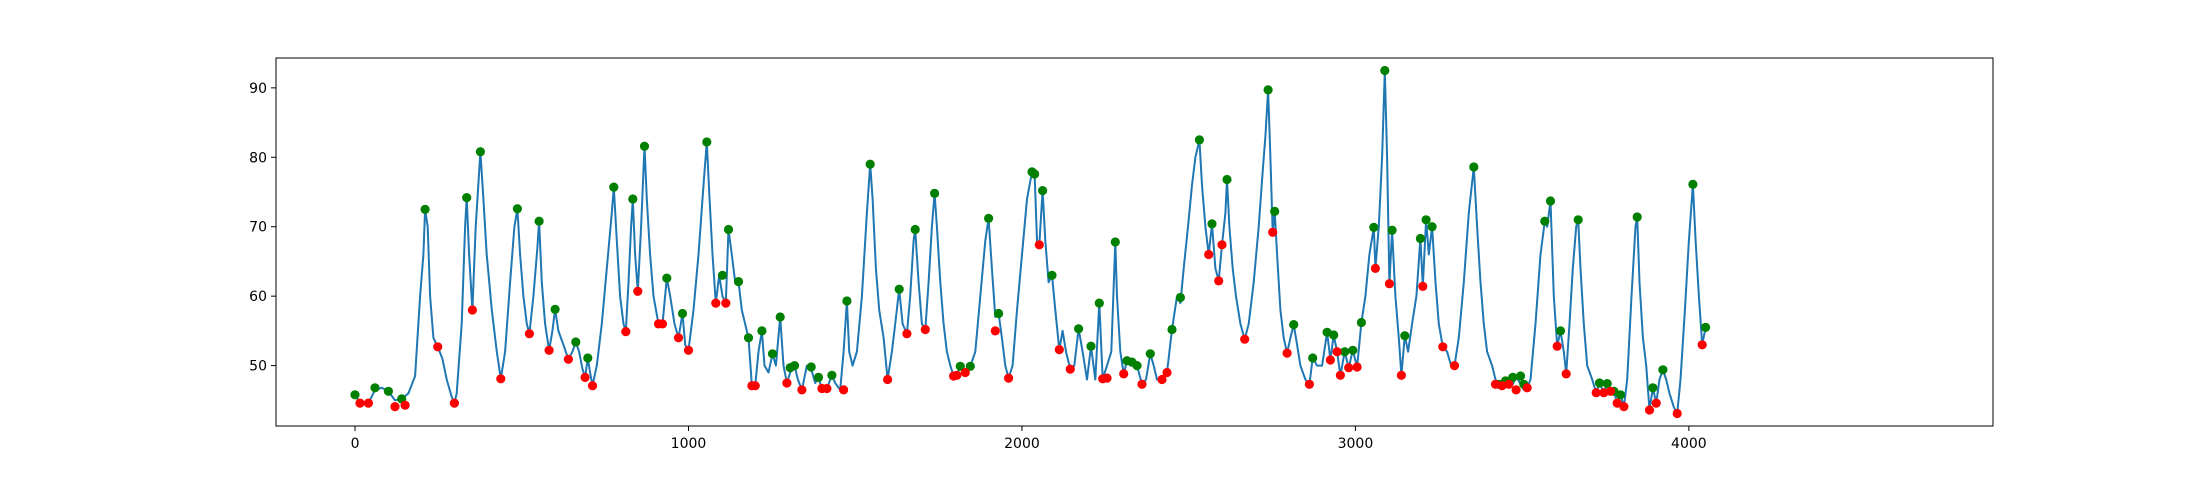  I want to click on x-tick-label: 0, so click(355, 444).